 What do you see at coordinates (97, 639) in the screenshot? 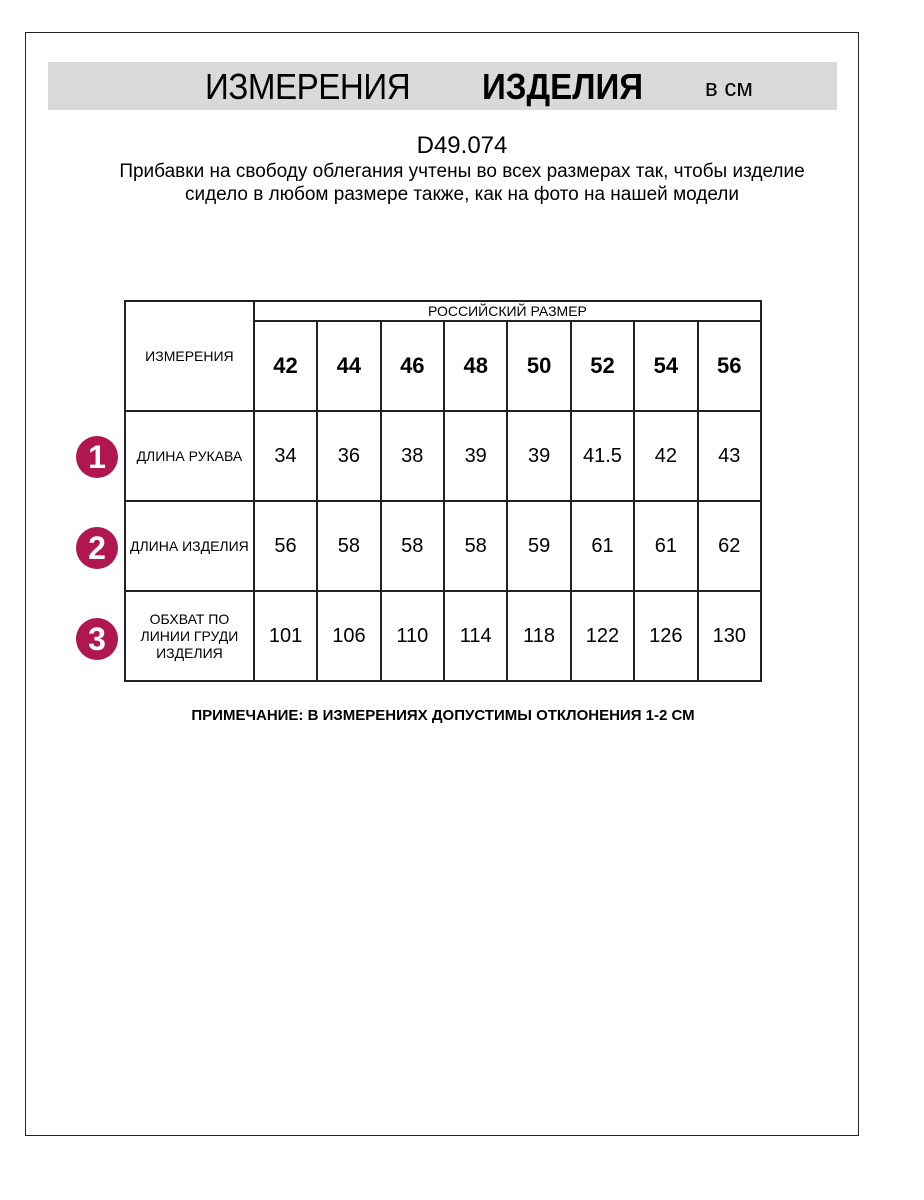
I see `number-badge: 3` at bounding box center [97, 639].